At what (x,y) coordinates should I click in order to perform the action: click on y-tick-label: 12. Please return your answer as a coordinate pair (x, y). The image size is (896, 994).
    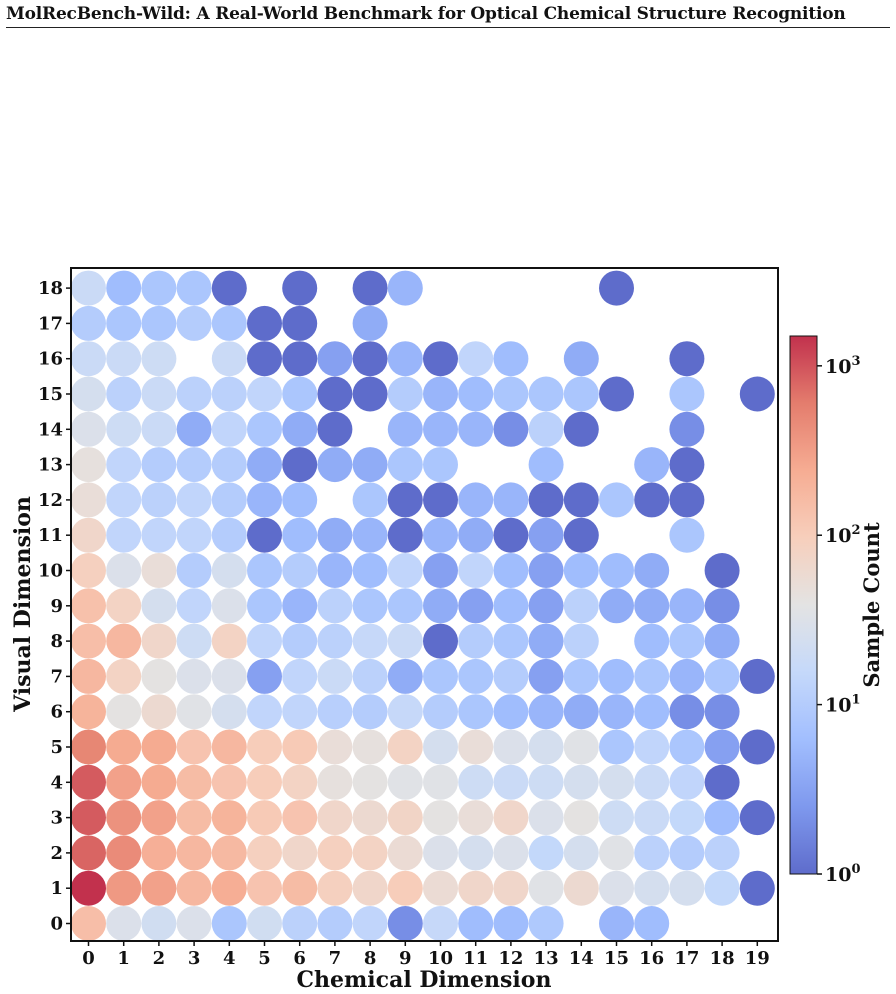
    Looking at the image, I should click on (50, 500).